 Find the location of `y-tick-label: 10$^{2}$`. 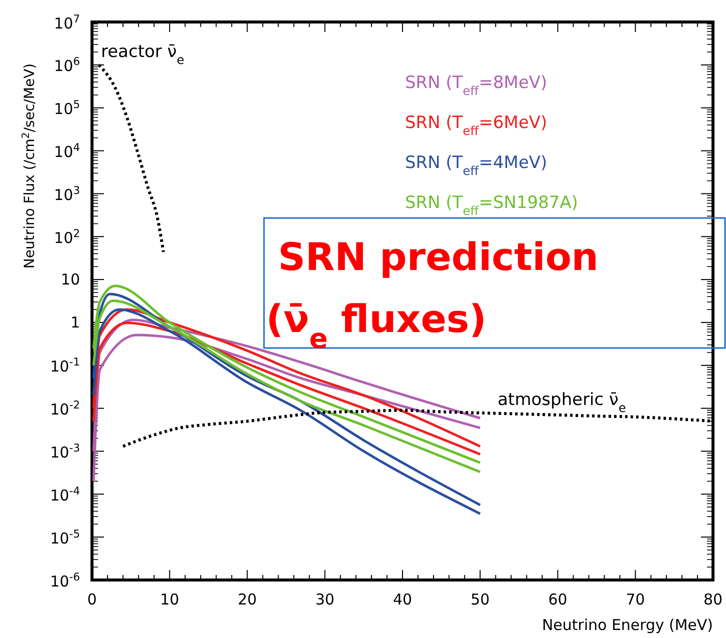

y-tick-label: 10$^{2}$ is located at coordinates (67, 236).